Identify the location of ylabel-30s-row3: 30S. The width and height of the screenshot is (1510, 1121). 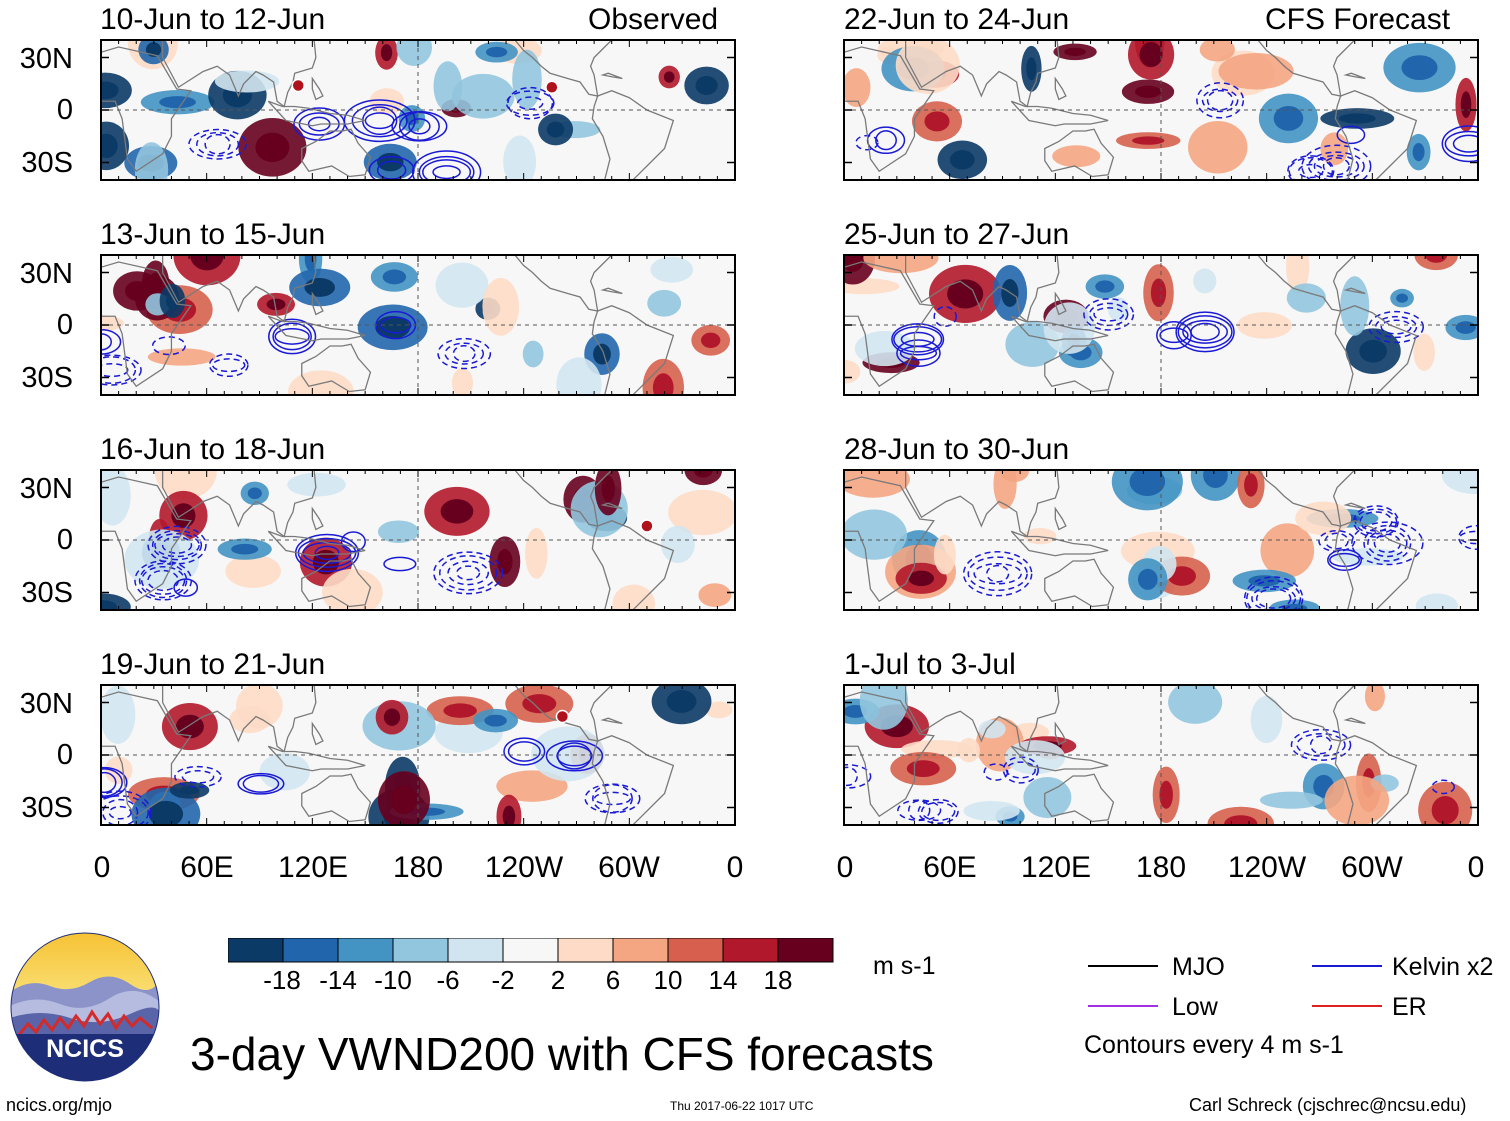
(47, 593).